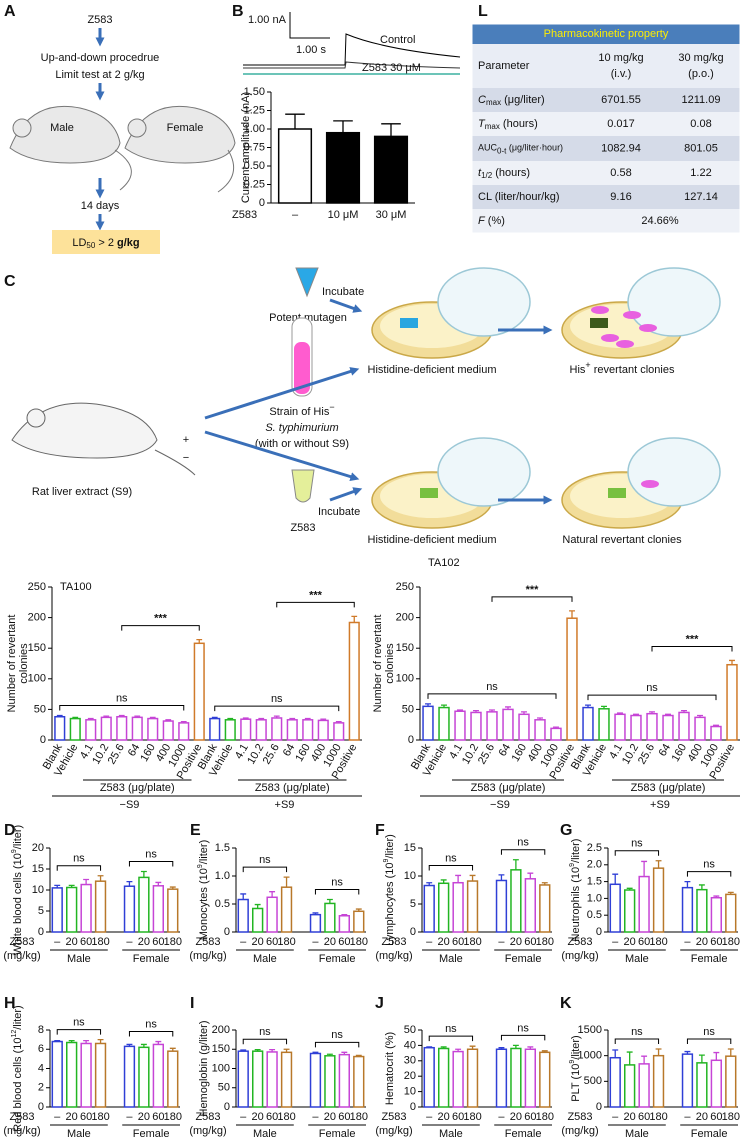 The width and height of the screenshot is (744, 1146). What do you see at coordinates (128, 243) in the screenshot?
I see `result-part: g/kg` at bounding box center [128, 243].